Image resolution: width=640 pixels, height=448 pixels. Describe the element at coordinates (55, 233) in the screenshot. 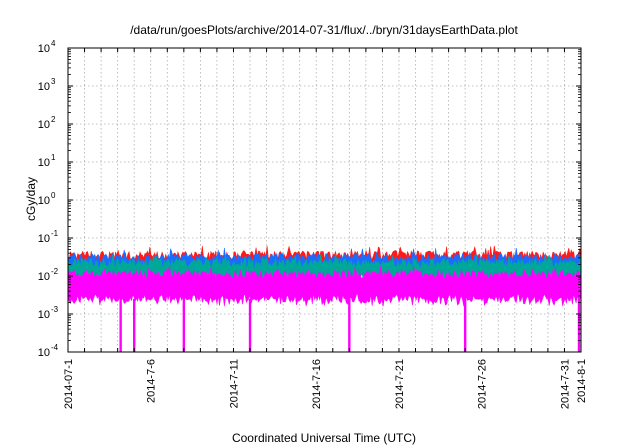

I see `y-tick-exponent: -1` at that location.